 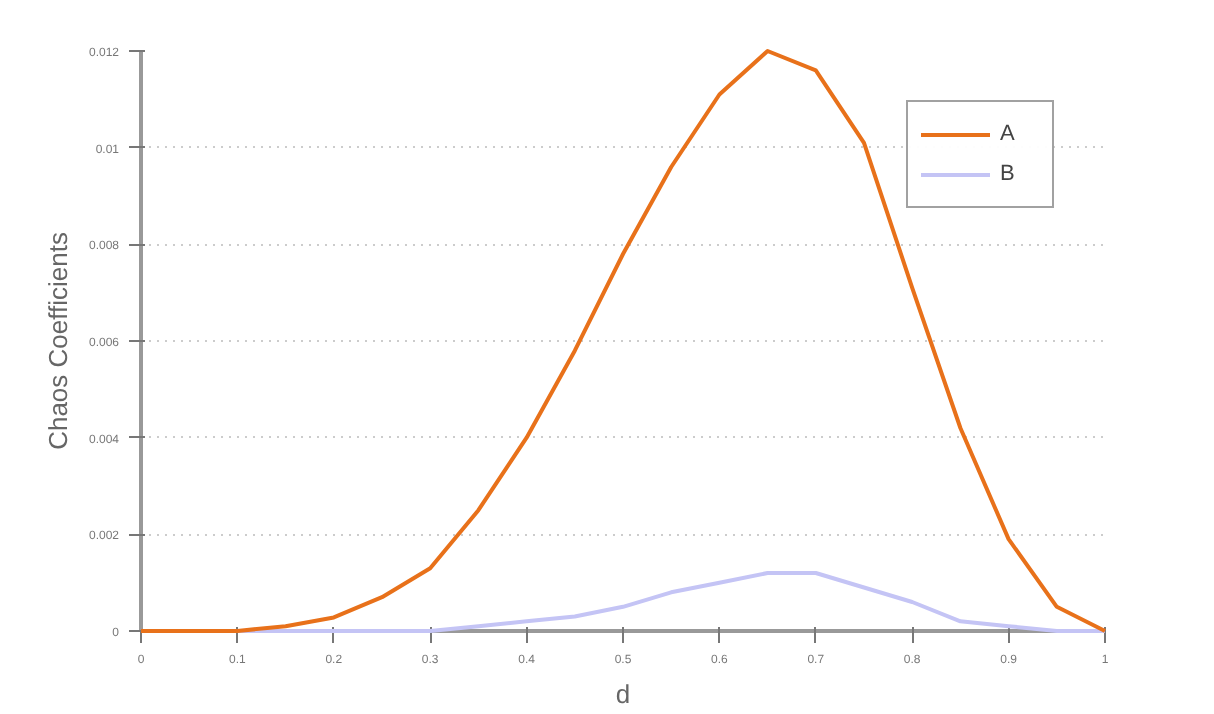 What do you see at coordinates (1008, 174) in the screenshot?
I see `legend-label: B` at bounding box center [1008, 174].